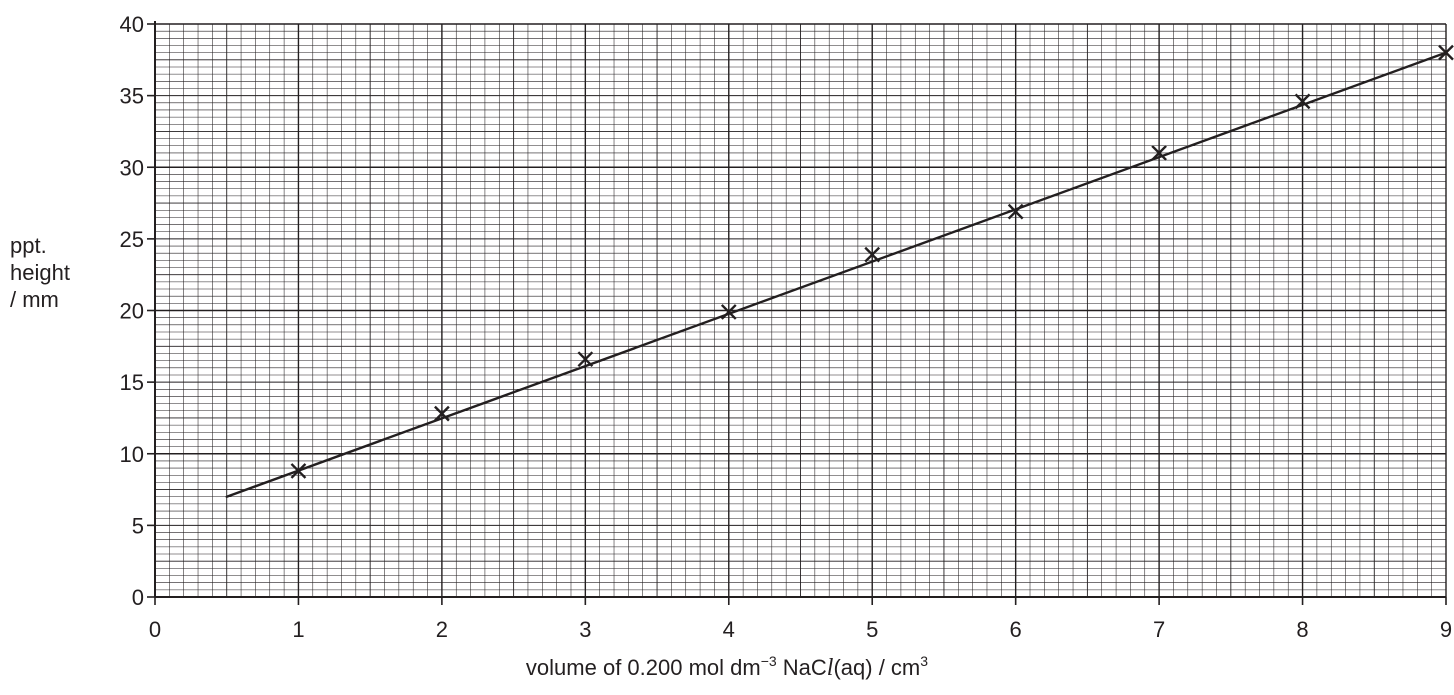 Image resolution: width=1454 pixels, height=695 pixels. I want to click on y-tick-label: 30, so click(132, 167).